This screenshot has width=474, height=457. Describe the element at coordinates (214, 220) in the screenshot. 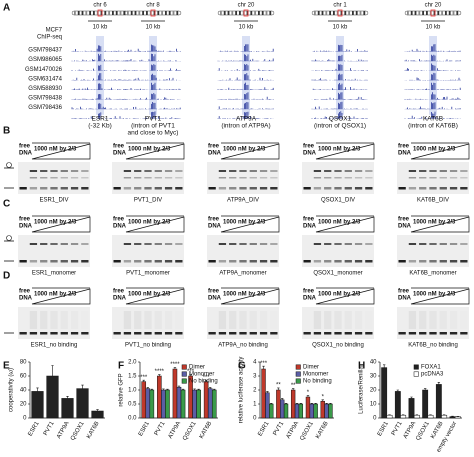

I see `free-dna-label: free` at that location.